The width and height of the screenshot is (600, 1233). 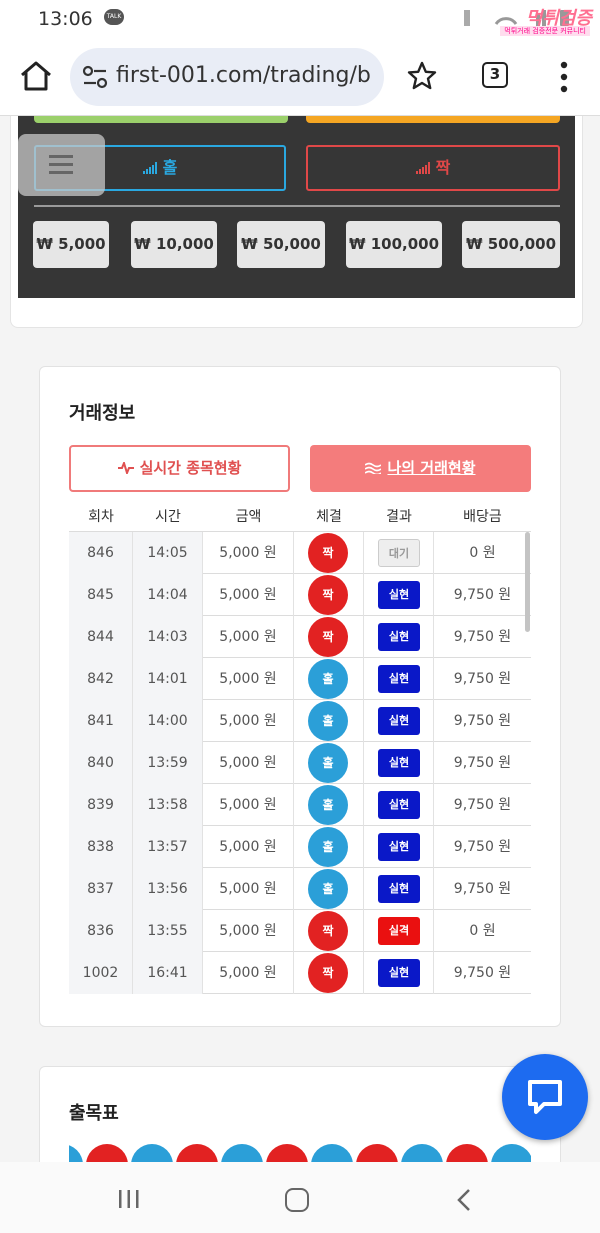 I want to click on hamburger-menu-icon, so click(x=61, y=165).